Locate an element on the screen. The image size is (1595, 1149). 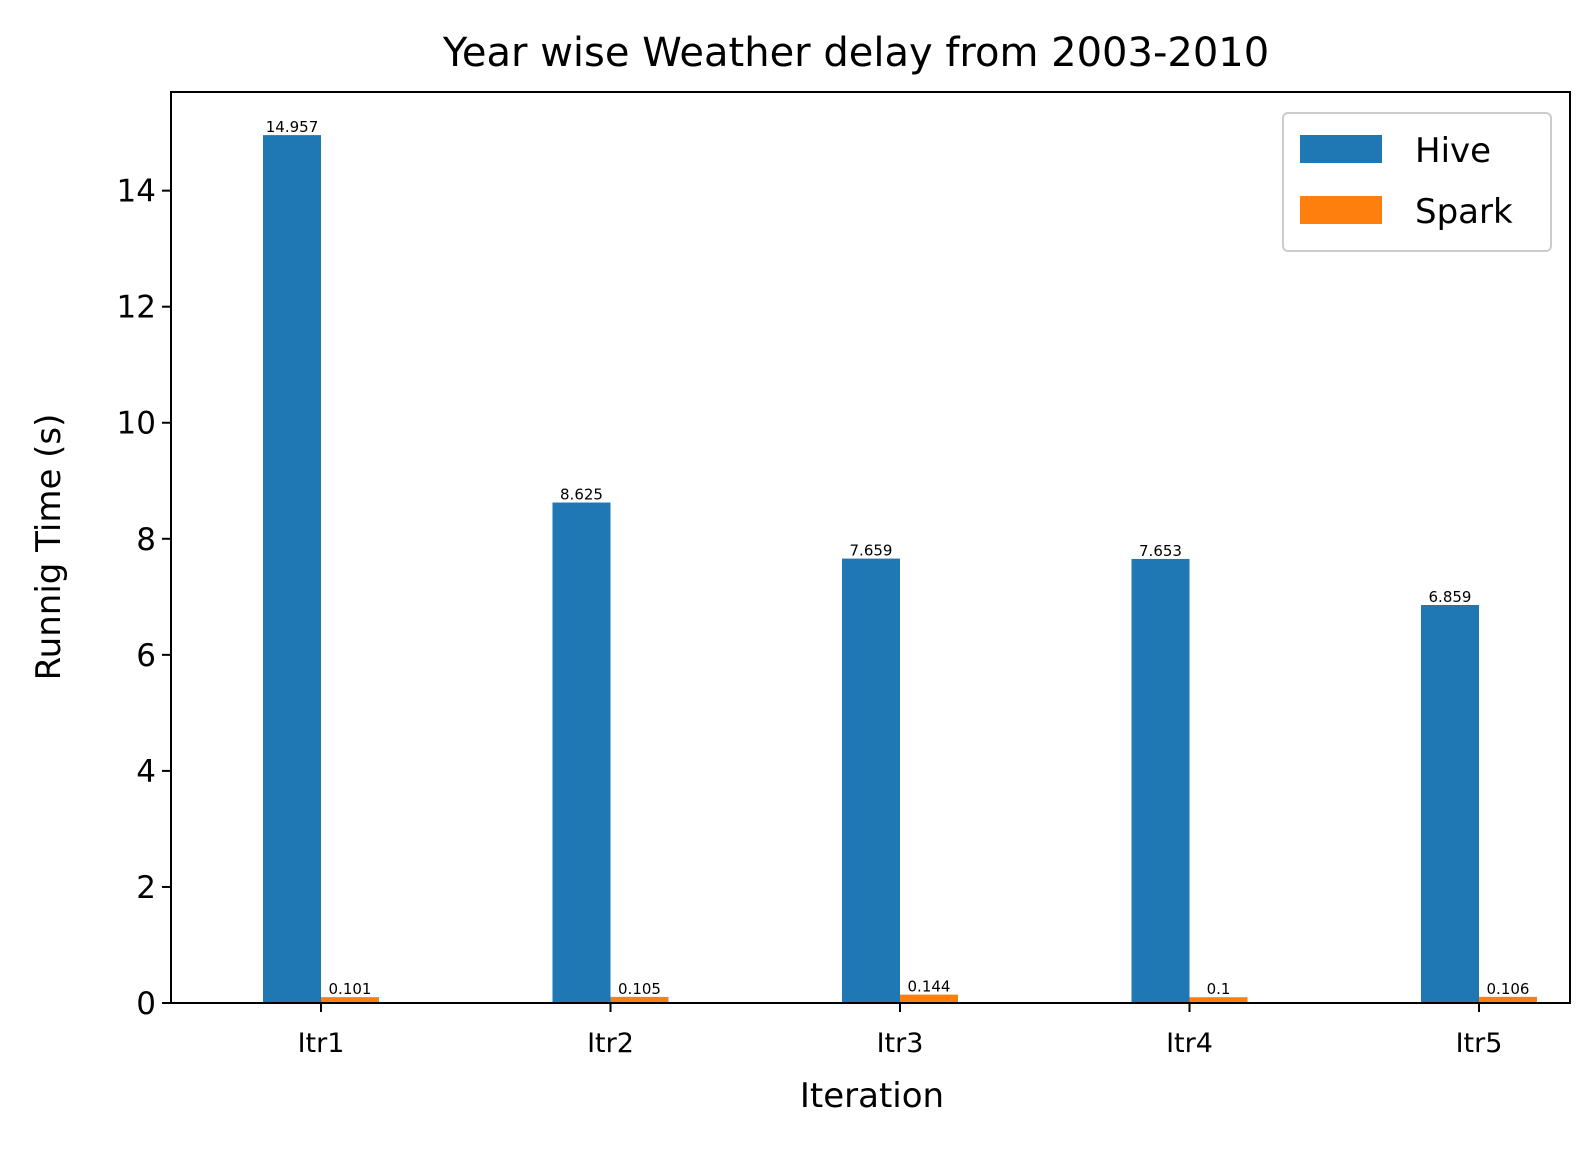
x-tick-label-itr1: Itr1 is located at coordinates (321, 1043).